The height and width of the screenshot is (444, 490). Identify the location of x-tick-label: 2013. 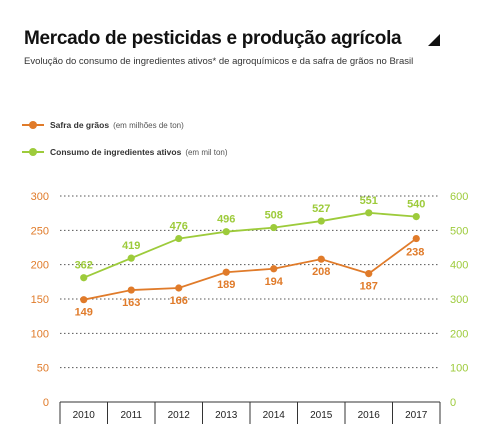
(226, 415).